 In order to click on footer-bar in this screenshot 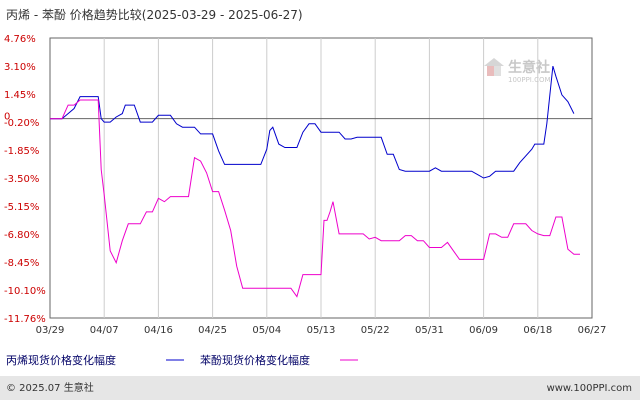, I will do `click(320, 388)`.